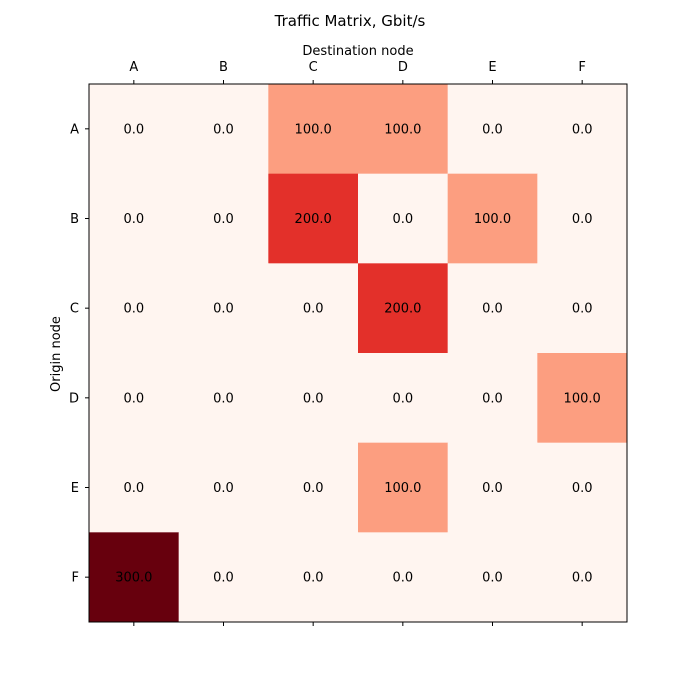 Image resolution: width=700 pixels, height=700 pixels. What do you see at coordinates (75, 488) in the screenshot?
I see `y-tick-label: E` at bounding box center [75, 488].